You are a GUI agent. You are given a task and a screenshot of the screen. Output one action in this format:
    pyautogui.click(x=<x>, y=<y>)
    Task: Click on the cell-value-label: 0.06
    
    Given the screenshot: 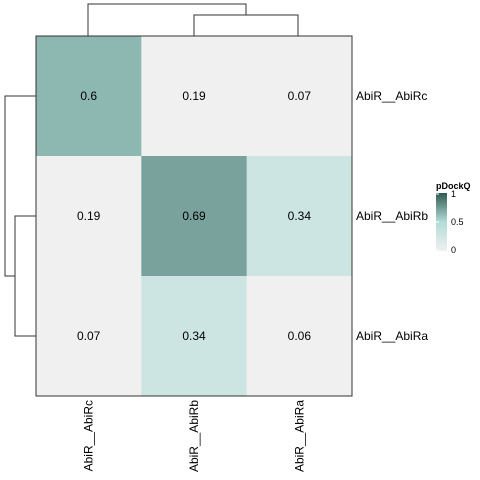 What is the action you would take?
    pyautogui.click(x=300, y=336)
    